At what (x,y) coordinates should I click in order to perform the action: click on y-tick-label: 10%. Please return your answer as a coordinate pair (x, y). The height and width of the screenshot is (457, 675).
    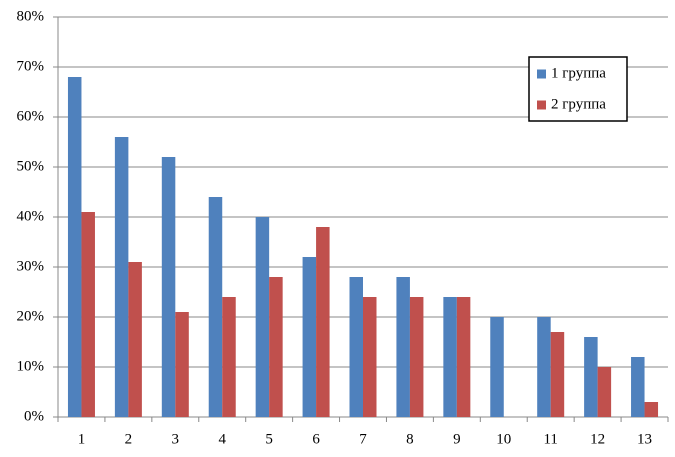
    Looking at the image, I should click on (31, 366).